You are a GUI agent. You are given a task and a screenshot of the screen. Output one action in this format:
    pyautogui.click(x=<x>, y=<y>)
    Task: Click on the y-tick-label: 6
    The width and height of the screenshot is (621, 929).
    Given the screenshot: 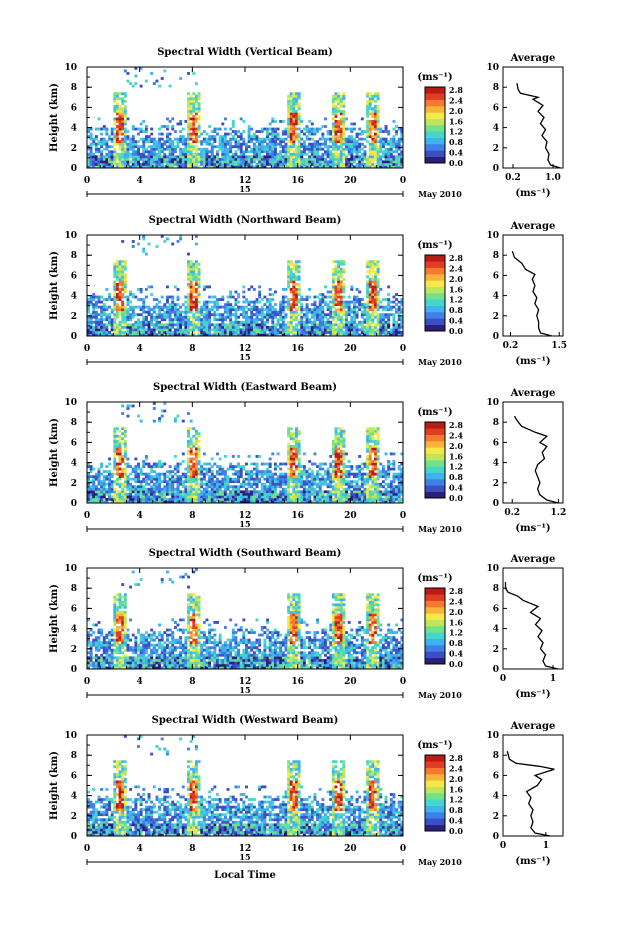 What is the action you would take?
    pyautogui.click(x=74, y=609)
    